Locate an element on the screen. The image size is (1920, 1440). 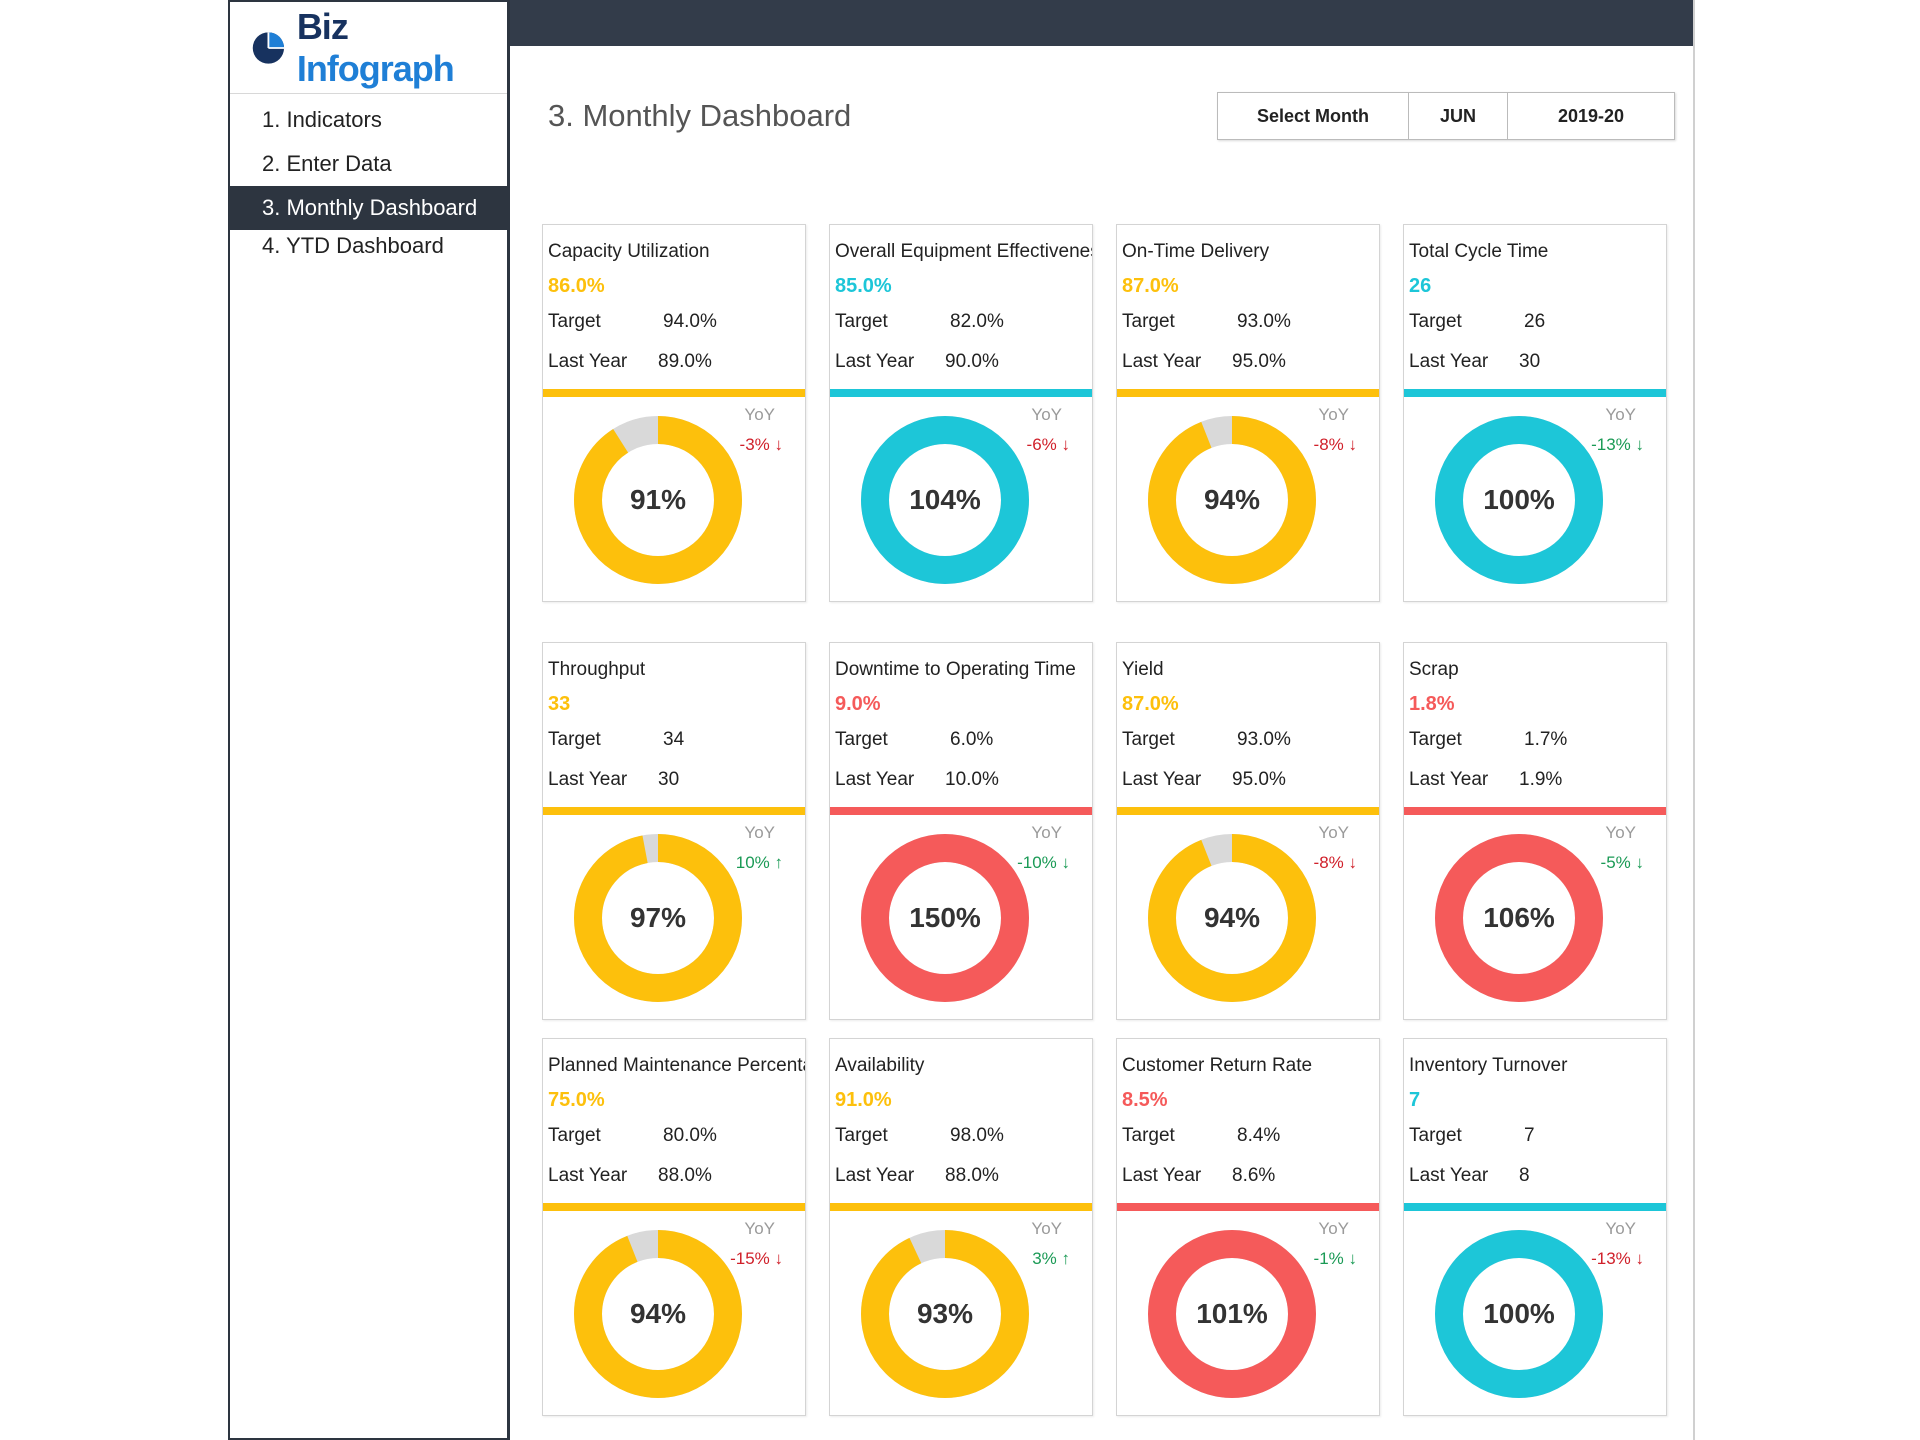
last-year-value: 95.0% is located at coordinates (1259, 779).